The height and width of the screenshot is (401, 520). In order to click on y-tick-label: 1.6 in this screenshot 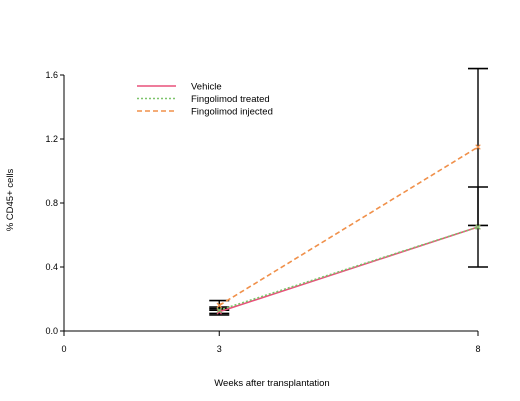, I will do `click(51, 75)`.